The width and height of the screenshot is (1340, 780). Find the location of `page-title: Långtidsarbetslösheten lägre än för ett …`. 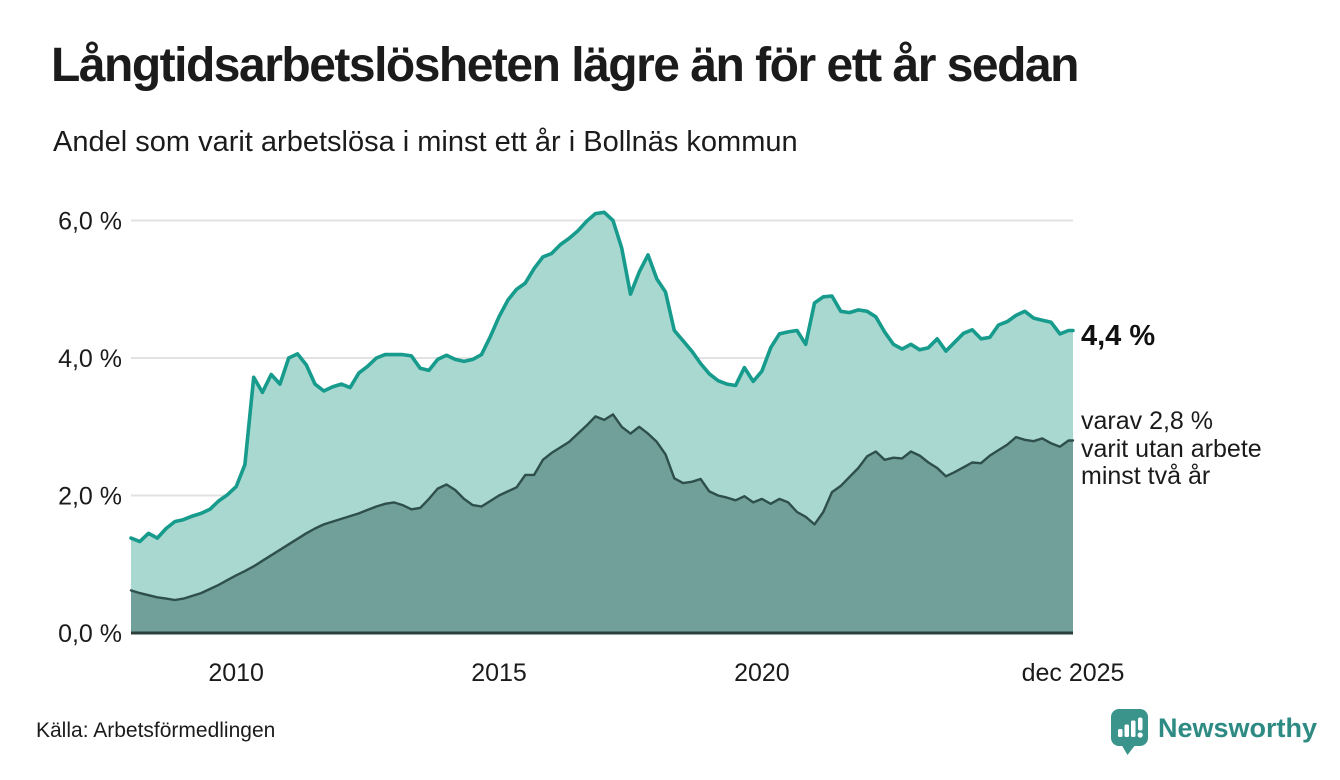

page-title: Långtidsarbetslösheten lägre än för ett … is located at coordinates (565, 65).